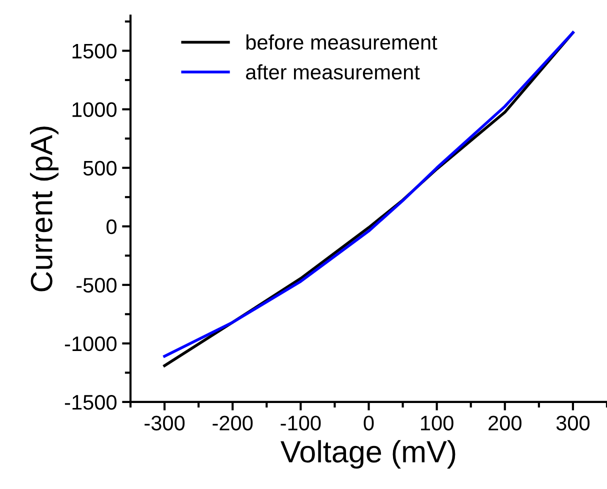  Describe the element at coordinates (369, 423) in the screenshot. I see `x-tick-label: 0` at that location.